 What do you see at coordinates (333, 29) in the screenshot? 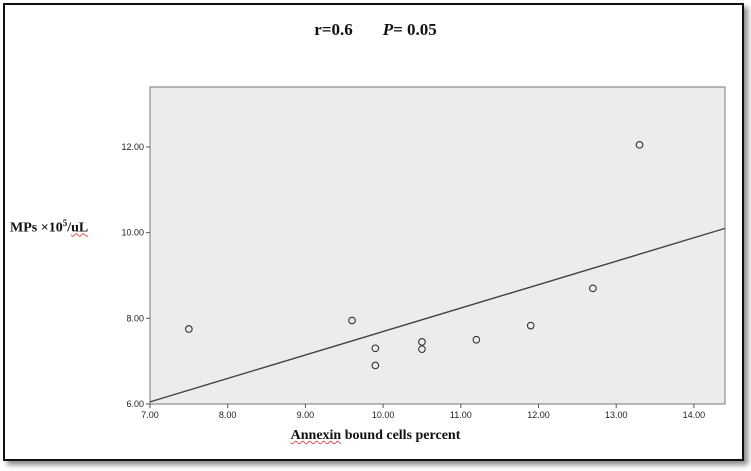
I see `correlation-text: r=0.6` at bounding box center [333, 29].